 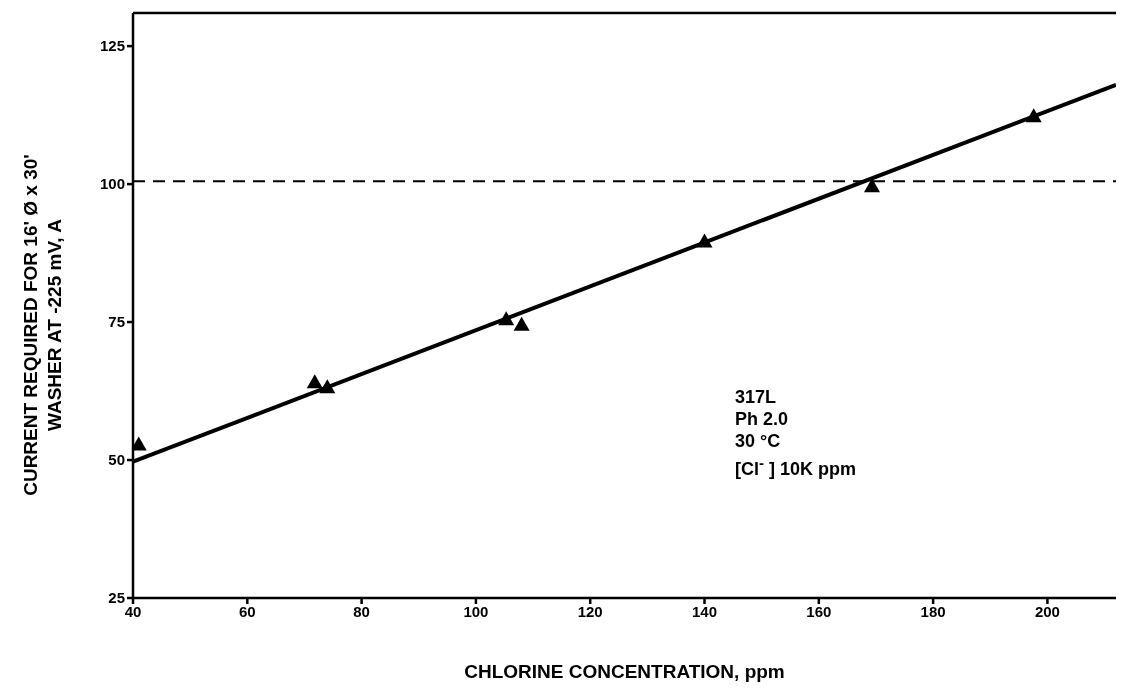 What do you see at coordinates (756, 397) in the screenshot?
I see `annotation: 317L` at bounding box center [756, 397].